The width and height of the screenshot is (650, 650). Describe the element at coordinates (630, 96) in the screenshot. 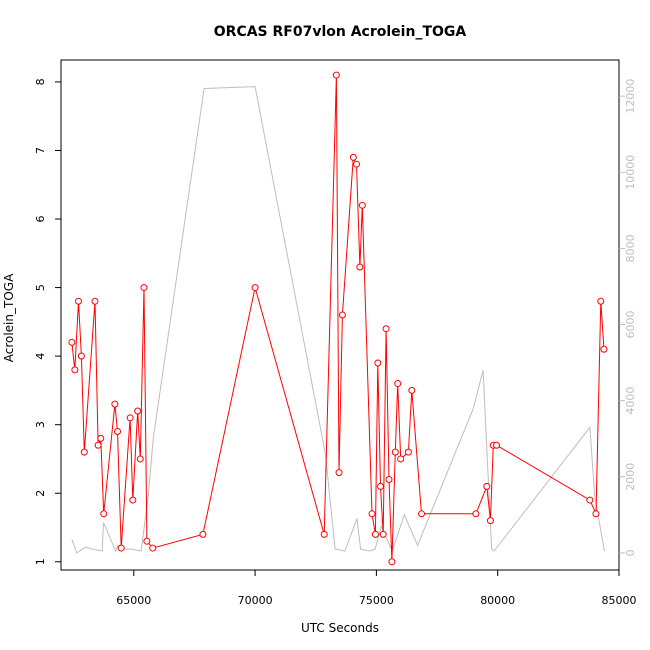

I see `y2-tick-label: 12000` at that location.